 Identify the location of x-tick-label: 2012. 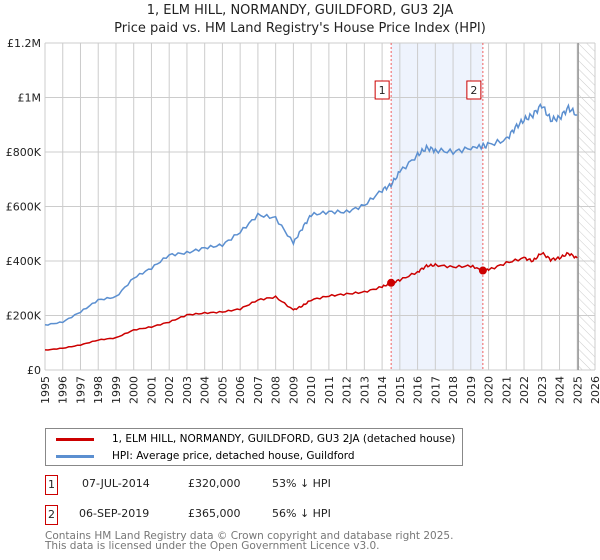
(347, 390).